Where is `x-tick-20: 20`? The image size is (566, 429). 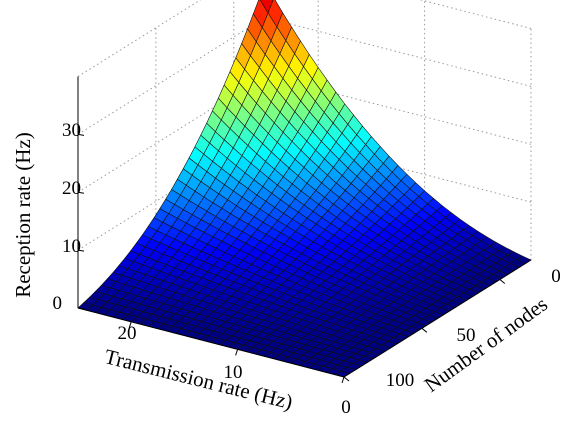 x-tick-20: 20 is located at coordinates (127, 333).